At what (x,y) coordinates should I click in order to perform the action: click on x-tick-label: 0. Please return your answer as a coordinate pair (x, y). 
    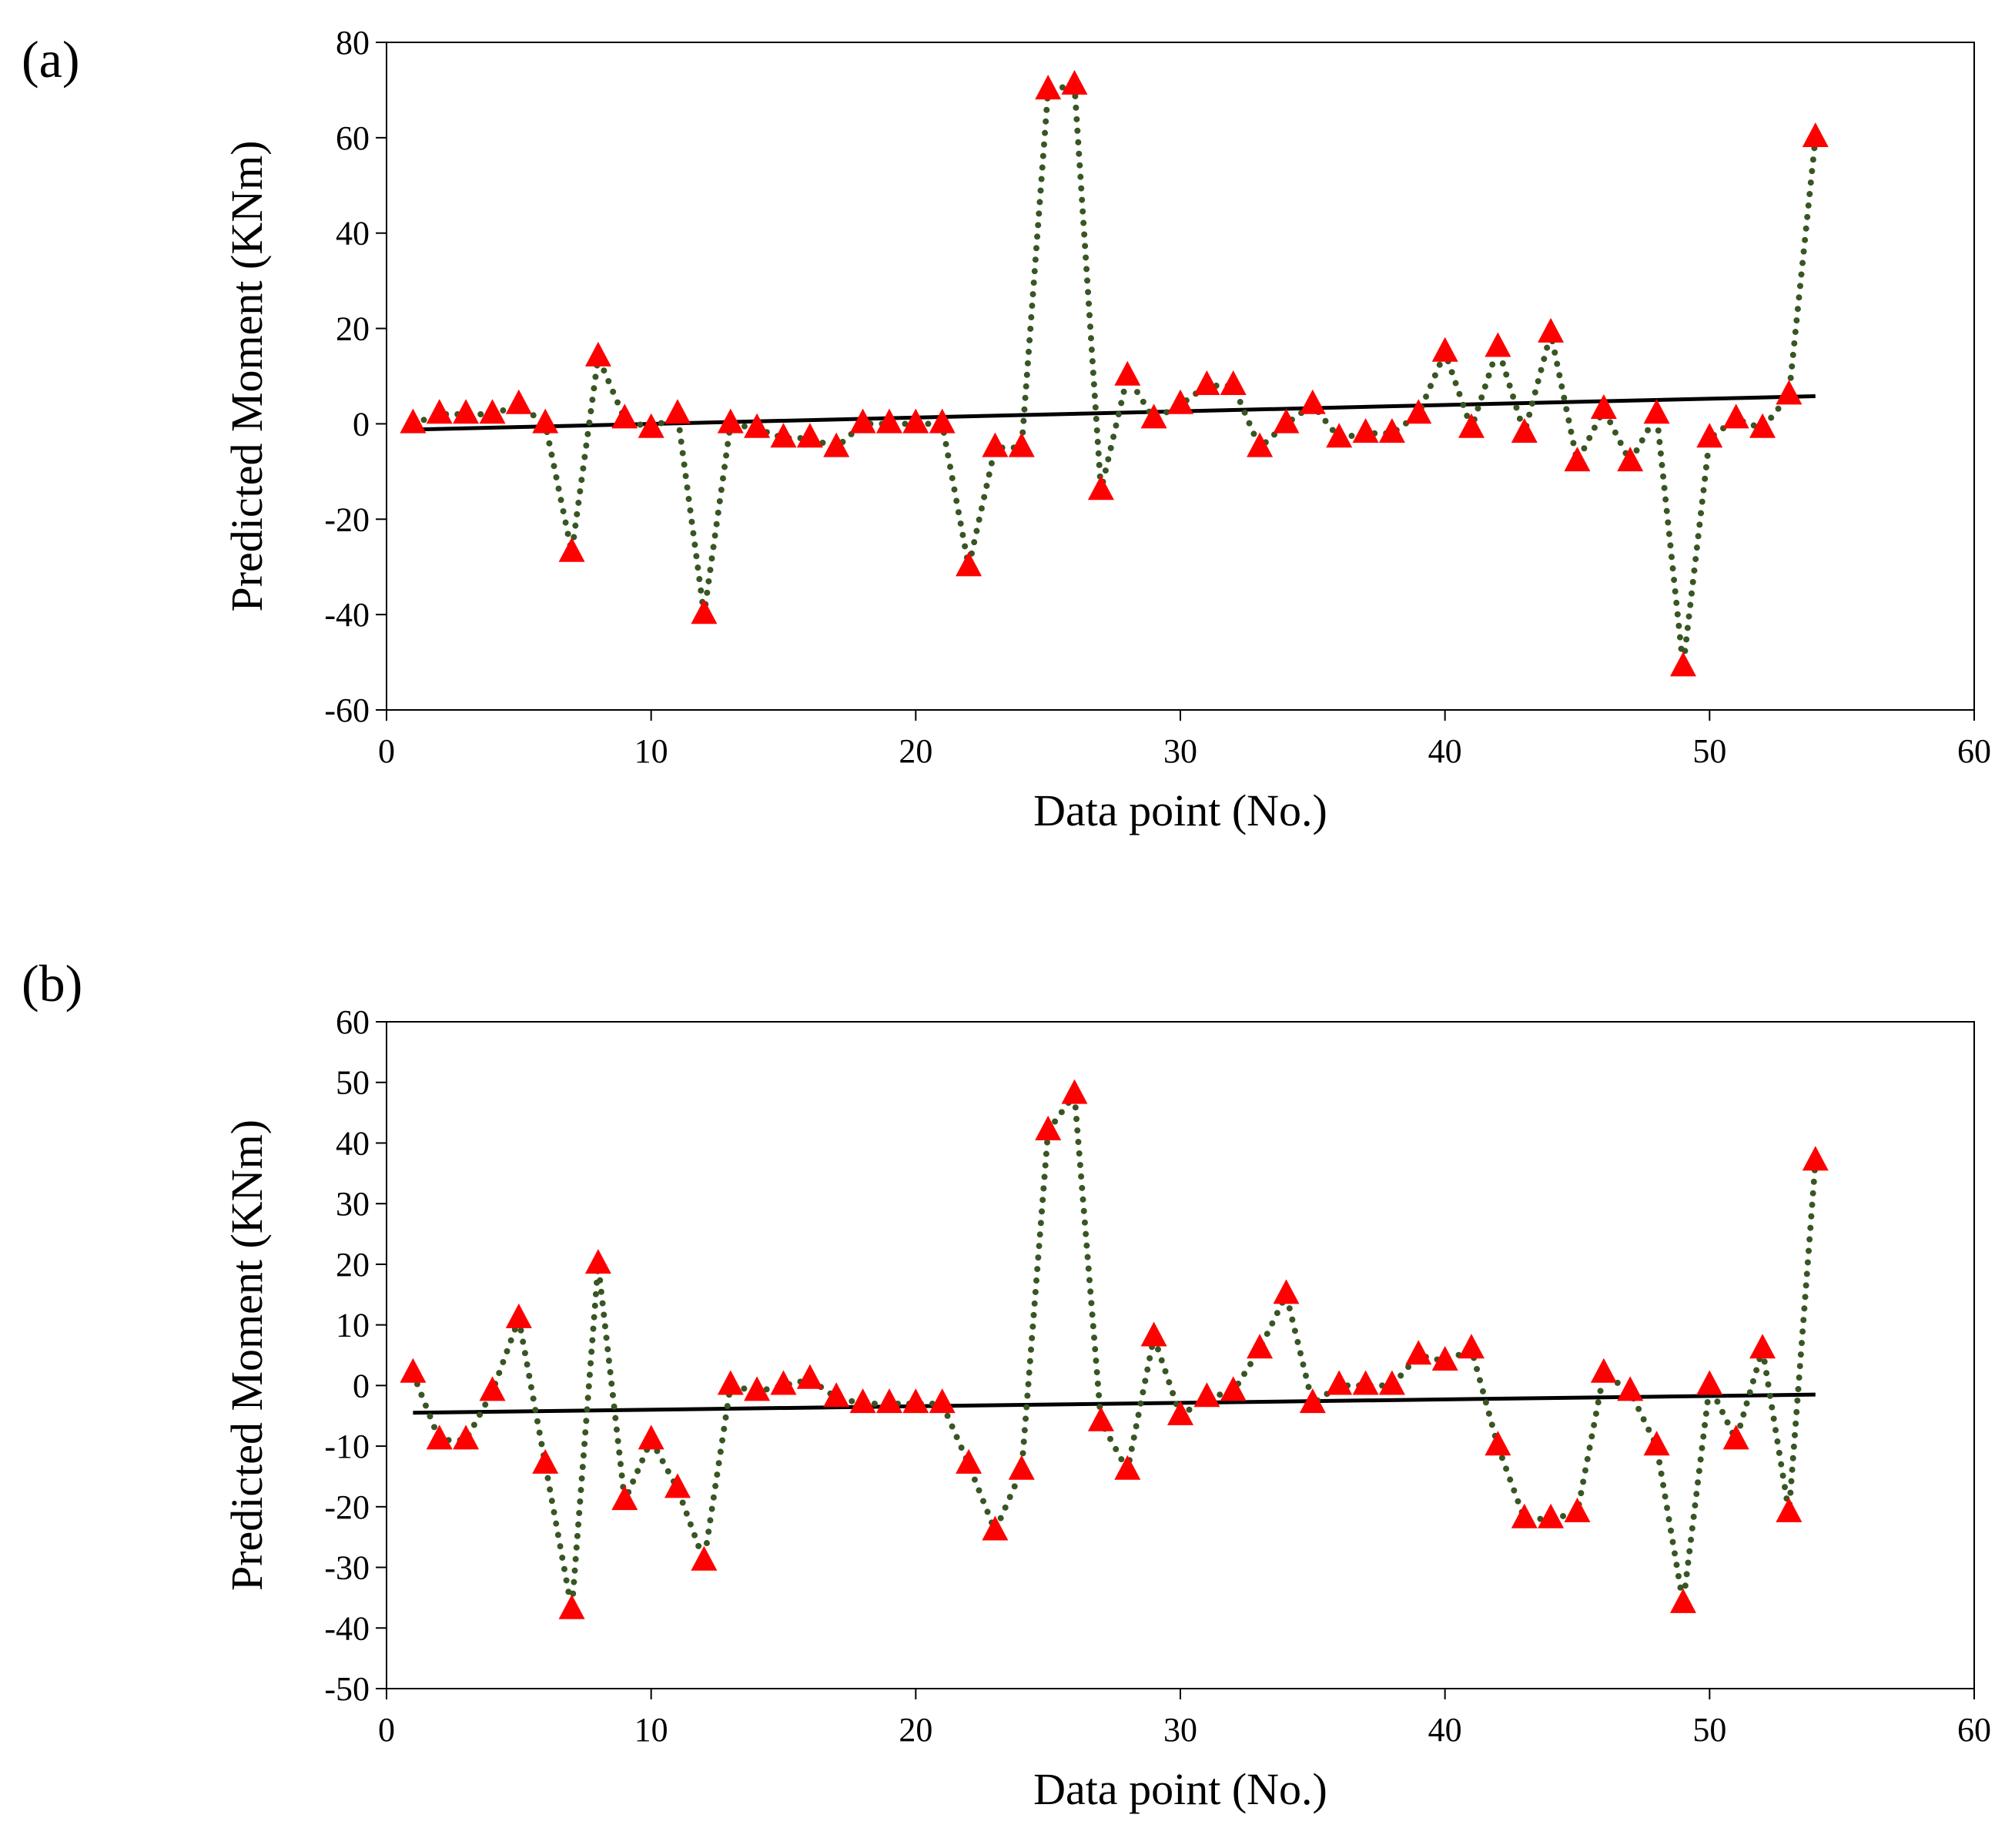
    Looking at the image, I should click on (386, 751).